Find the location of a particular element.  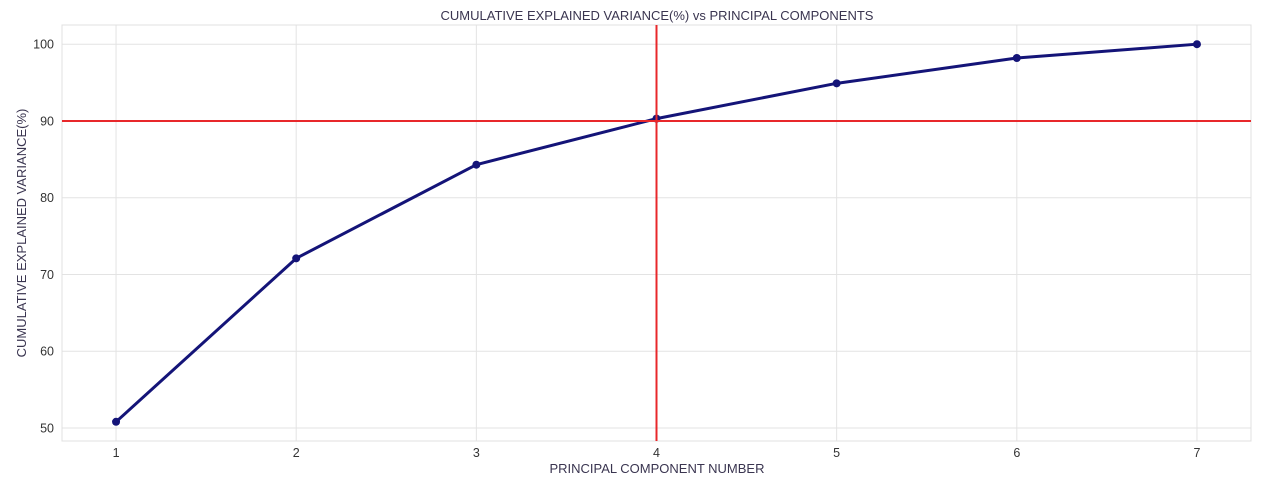

x-tick-label: 2 is located at coordinates (296, 453).